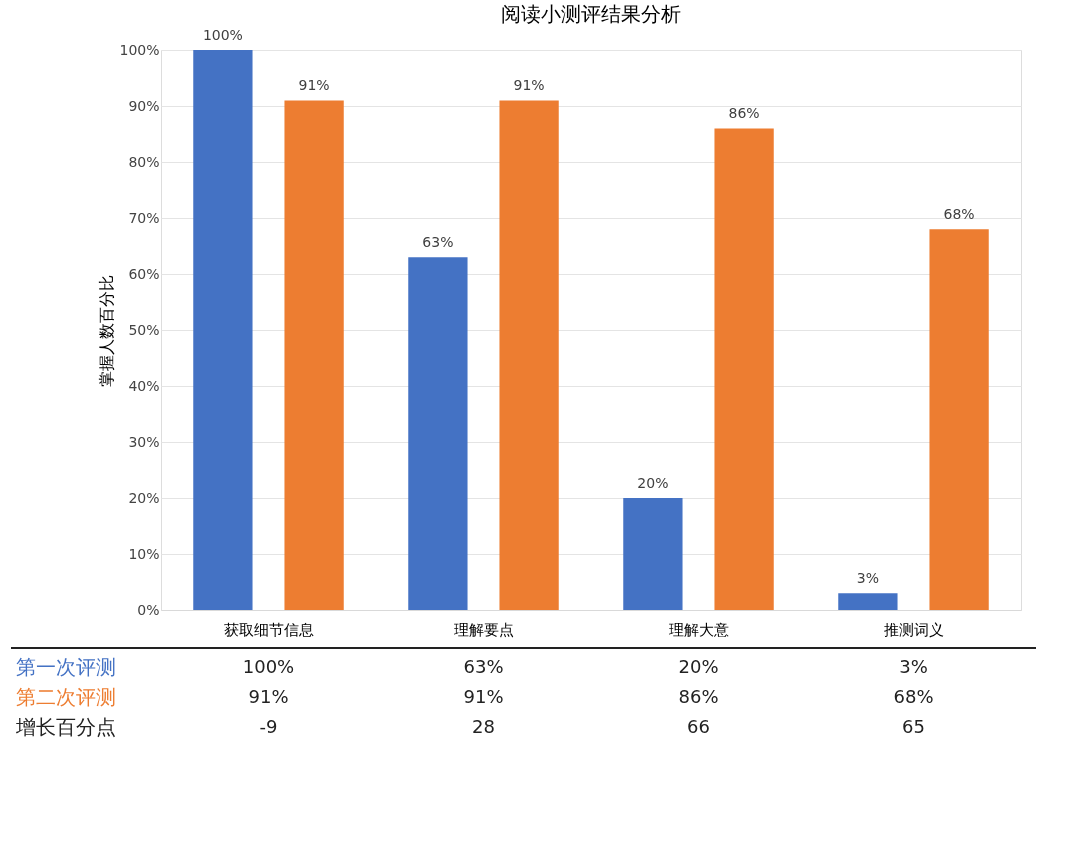 This screenshot has height=868, width=1077. I want to click on x-tick-label: 推测词义, so click(913, 629).